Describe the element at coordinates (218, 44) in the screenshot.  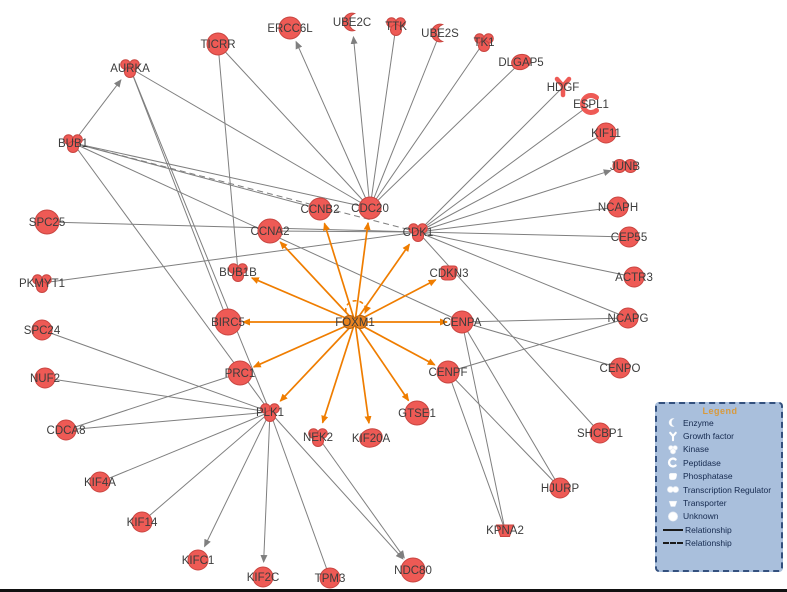
I see `node-ticrr: TICRR` at that location.